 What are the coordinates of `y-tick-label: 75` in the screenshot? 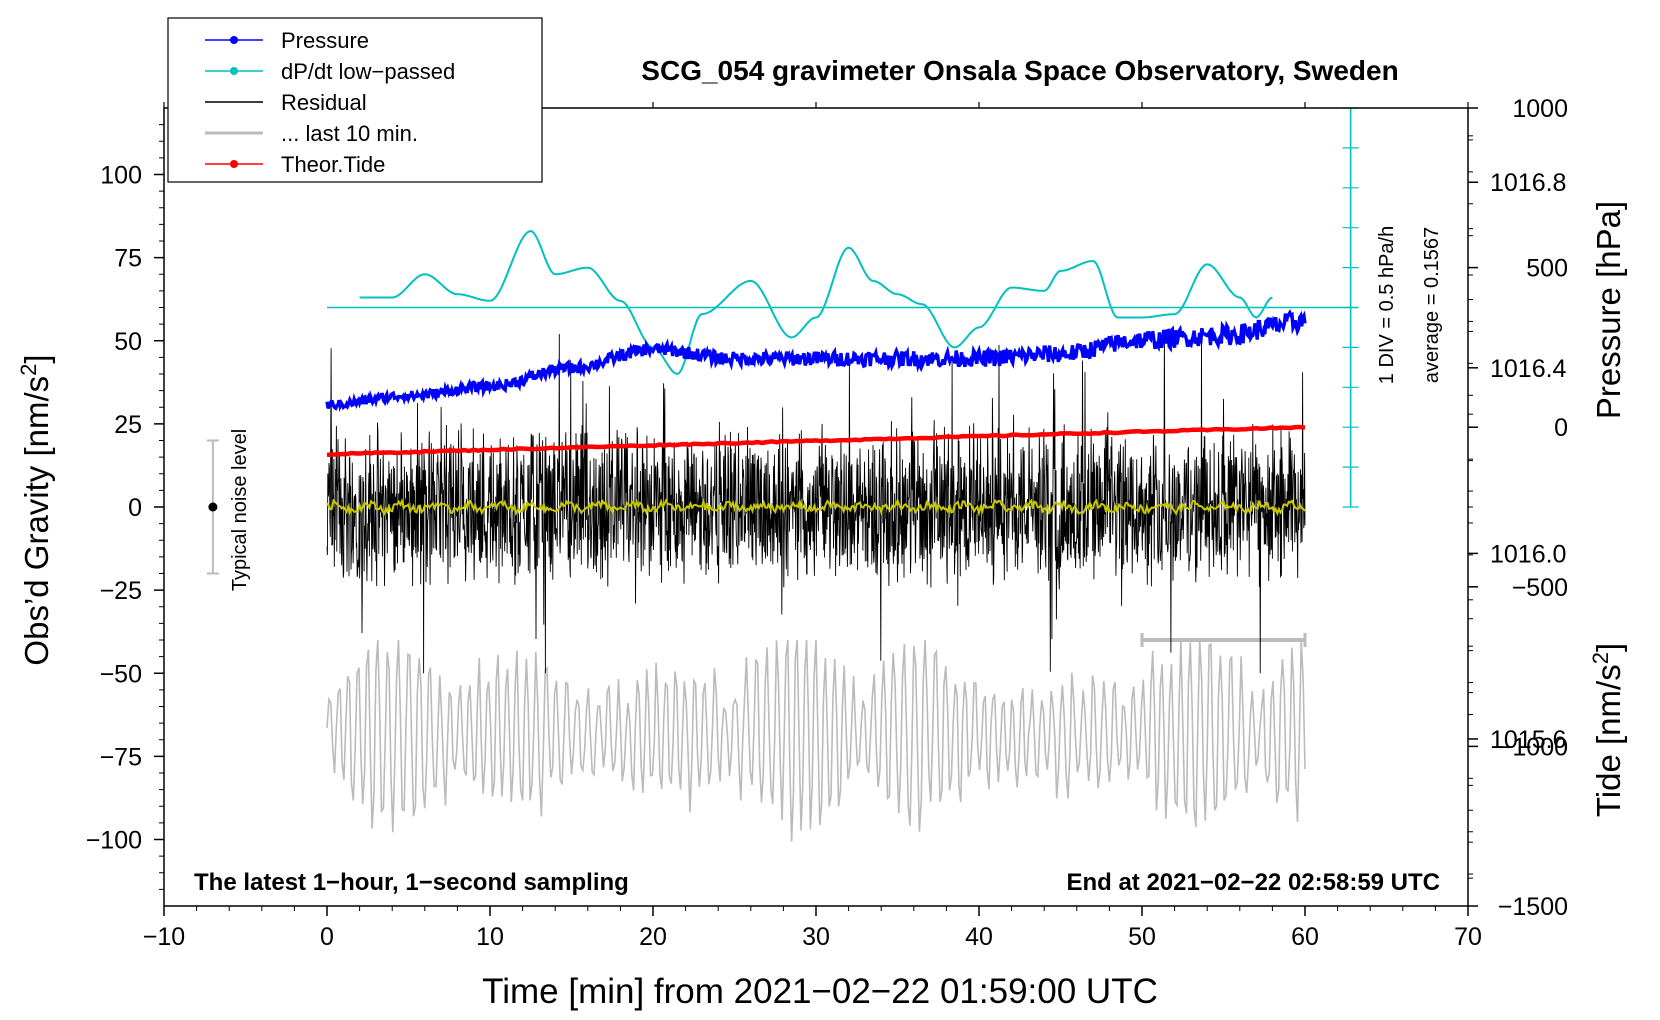 It's located at (128, 259).